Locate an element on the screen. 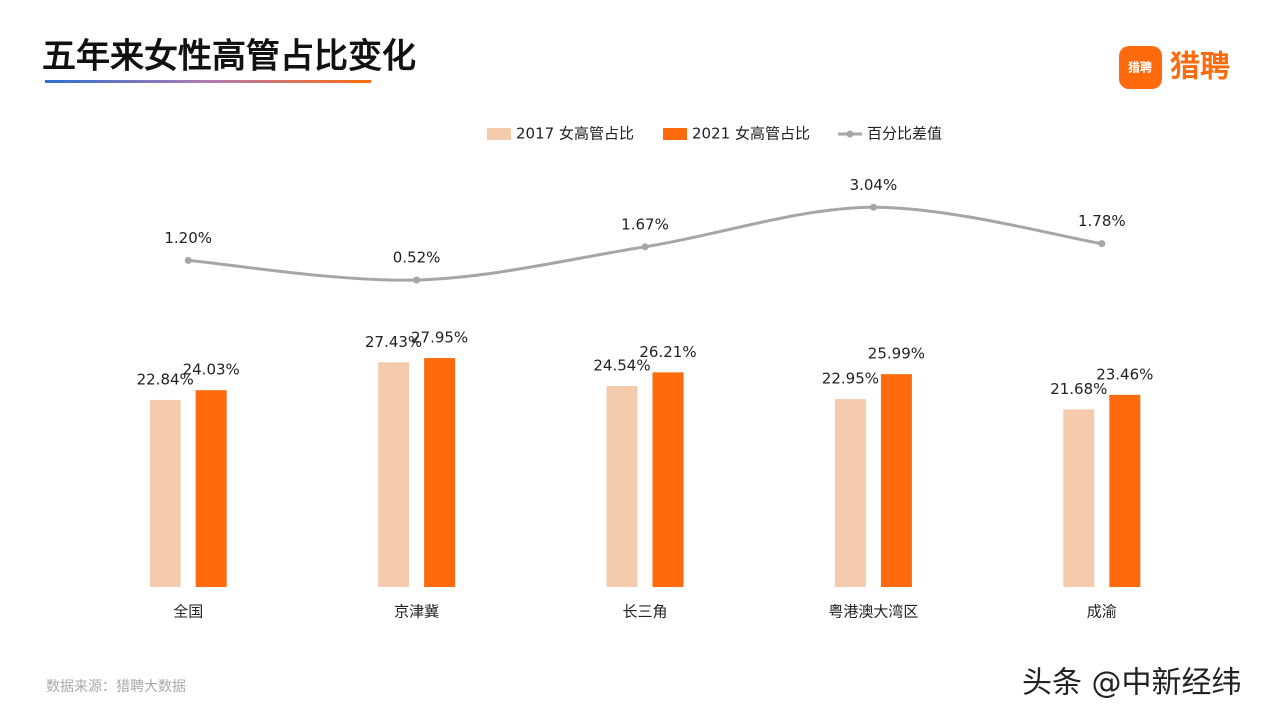 This screenshot has width=1280, height=720. data-label: 1.67% is located at coordinates (645, 224).